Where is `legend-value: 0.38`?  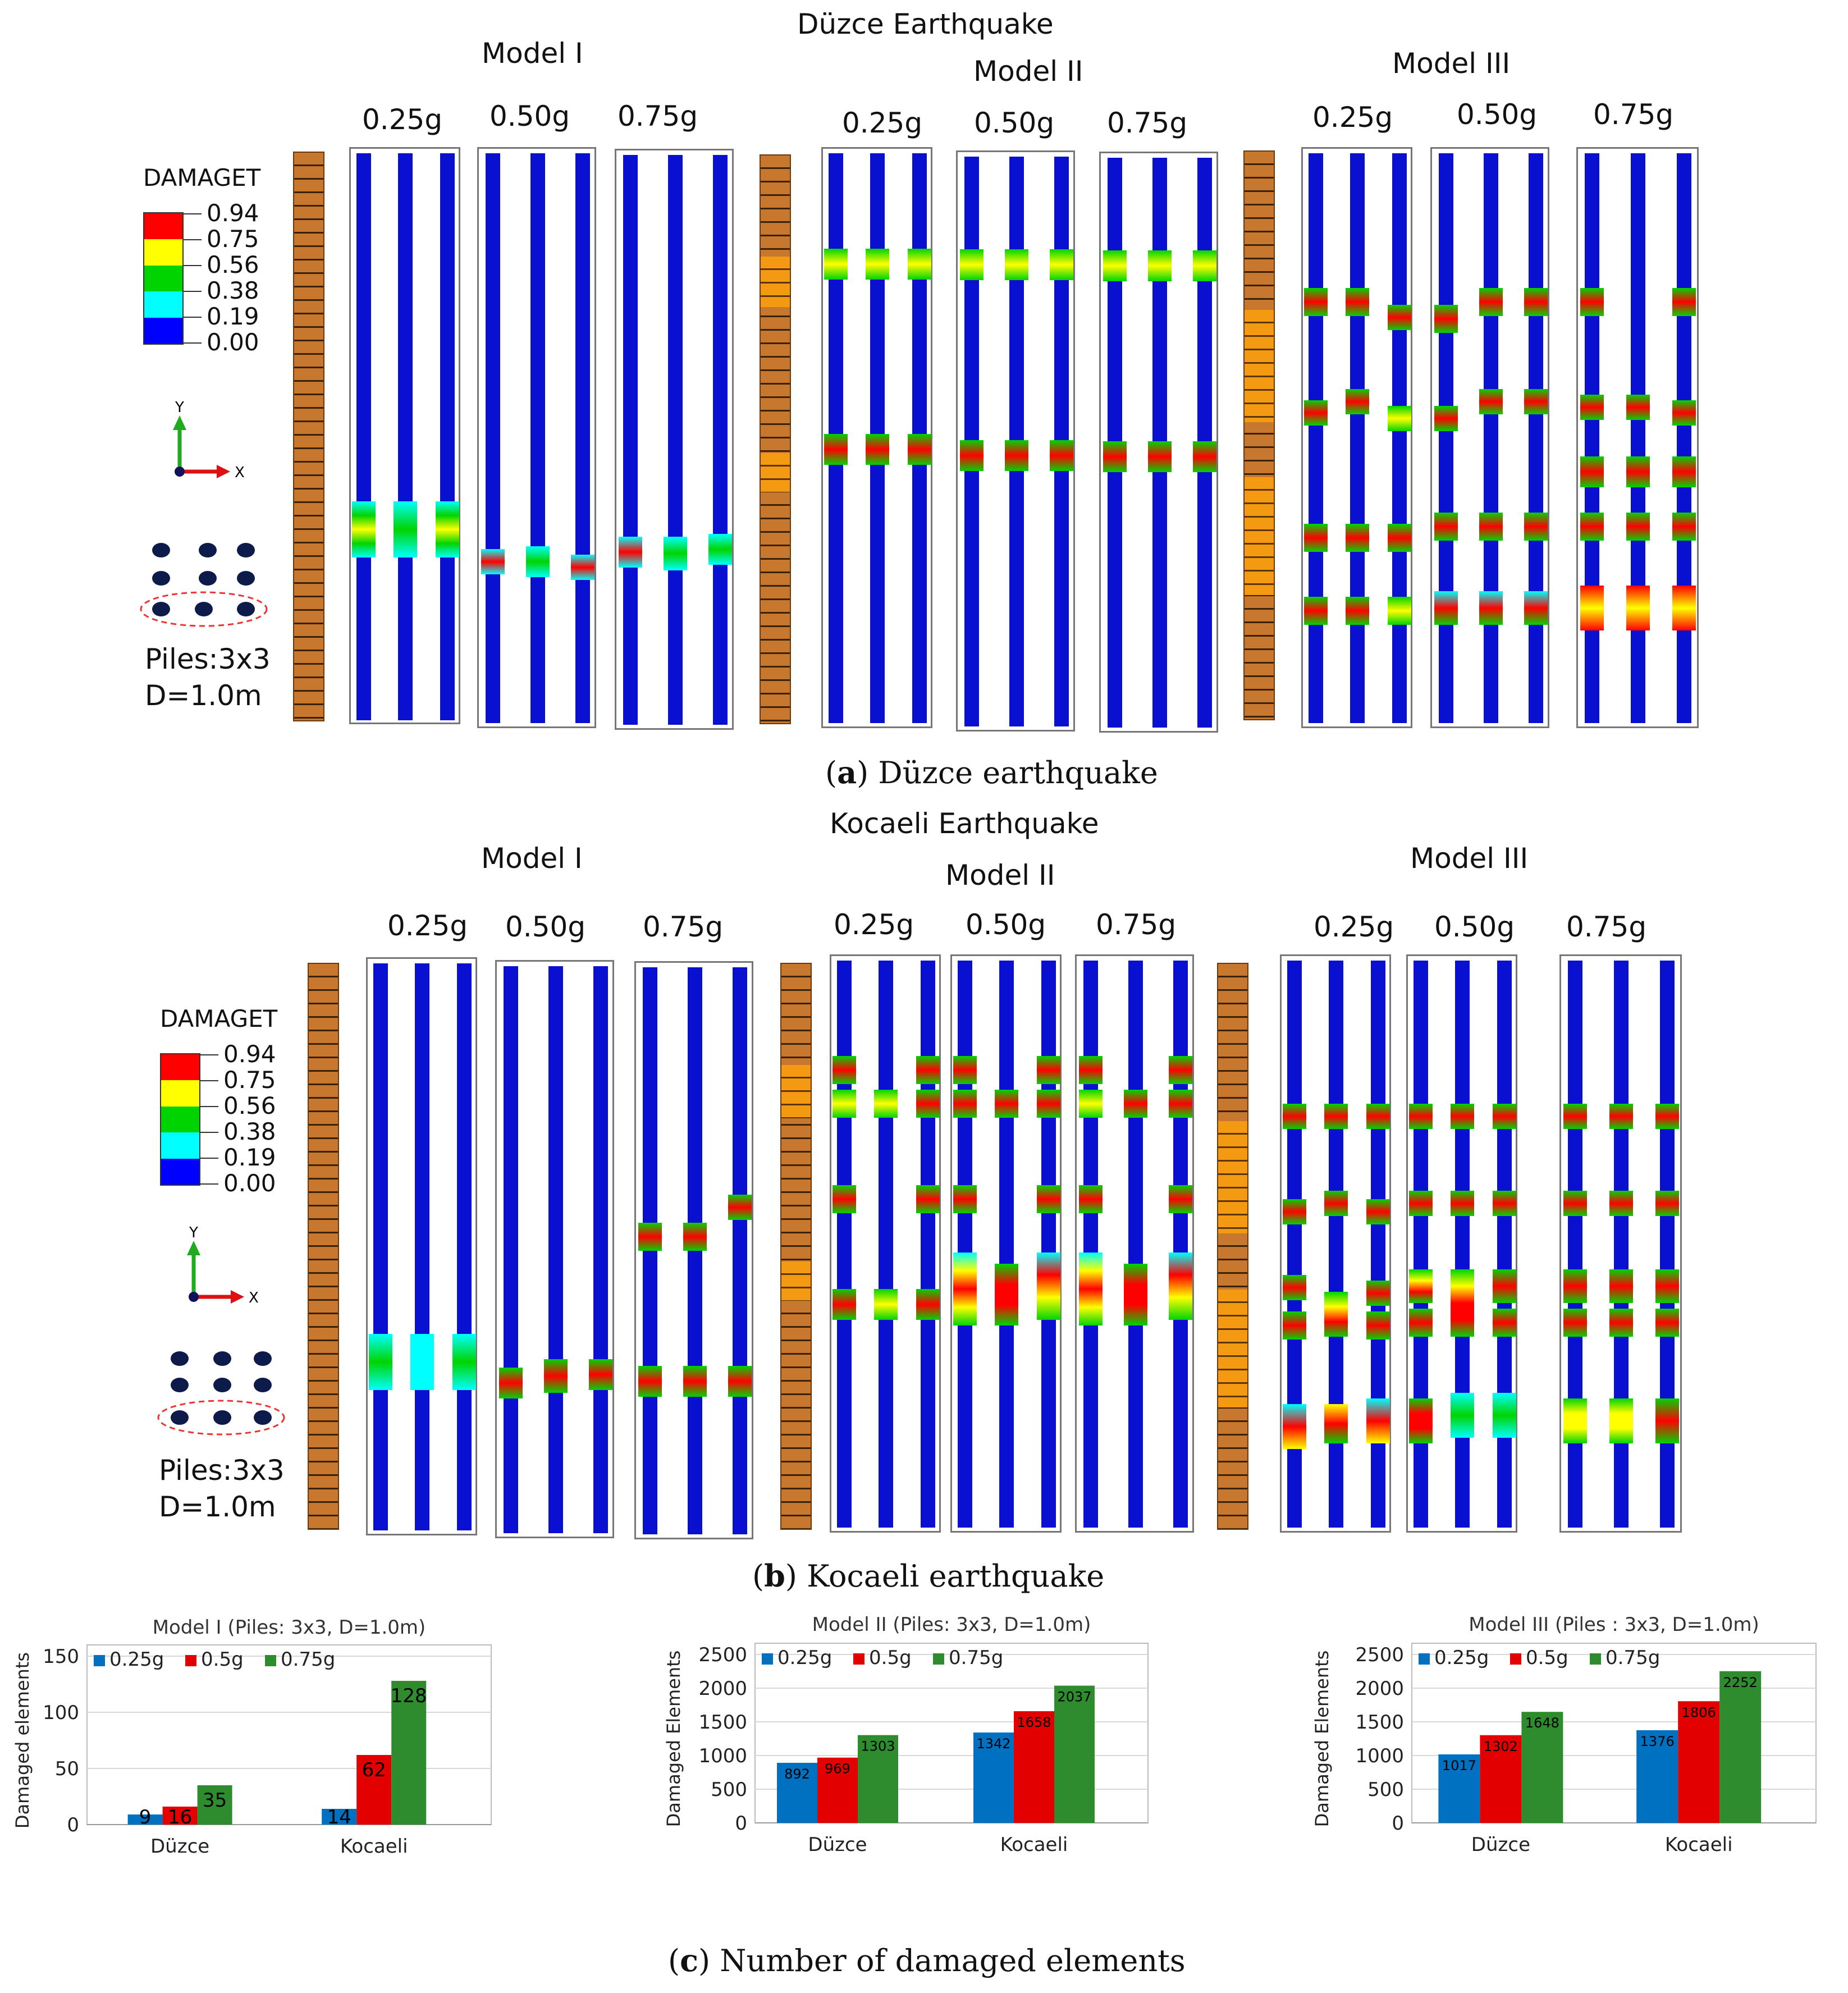 legend-value: 0.38 is located at coordinates (250, 1132).